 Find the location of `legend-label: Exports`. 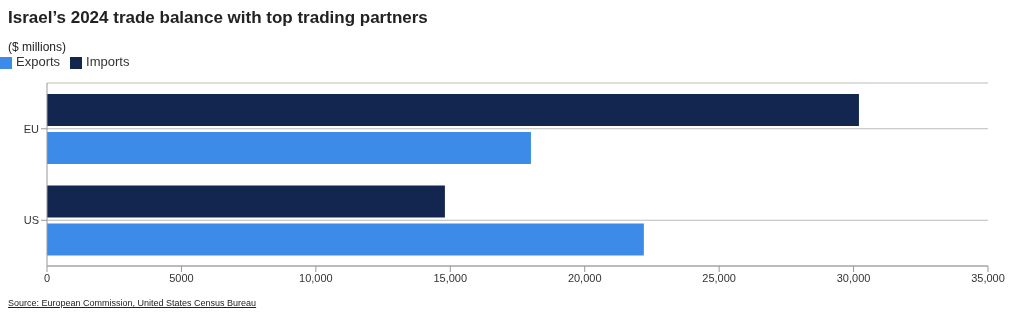

legend-label: Exports is located at coordinates (38, 61).